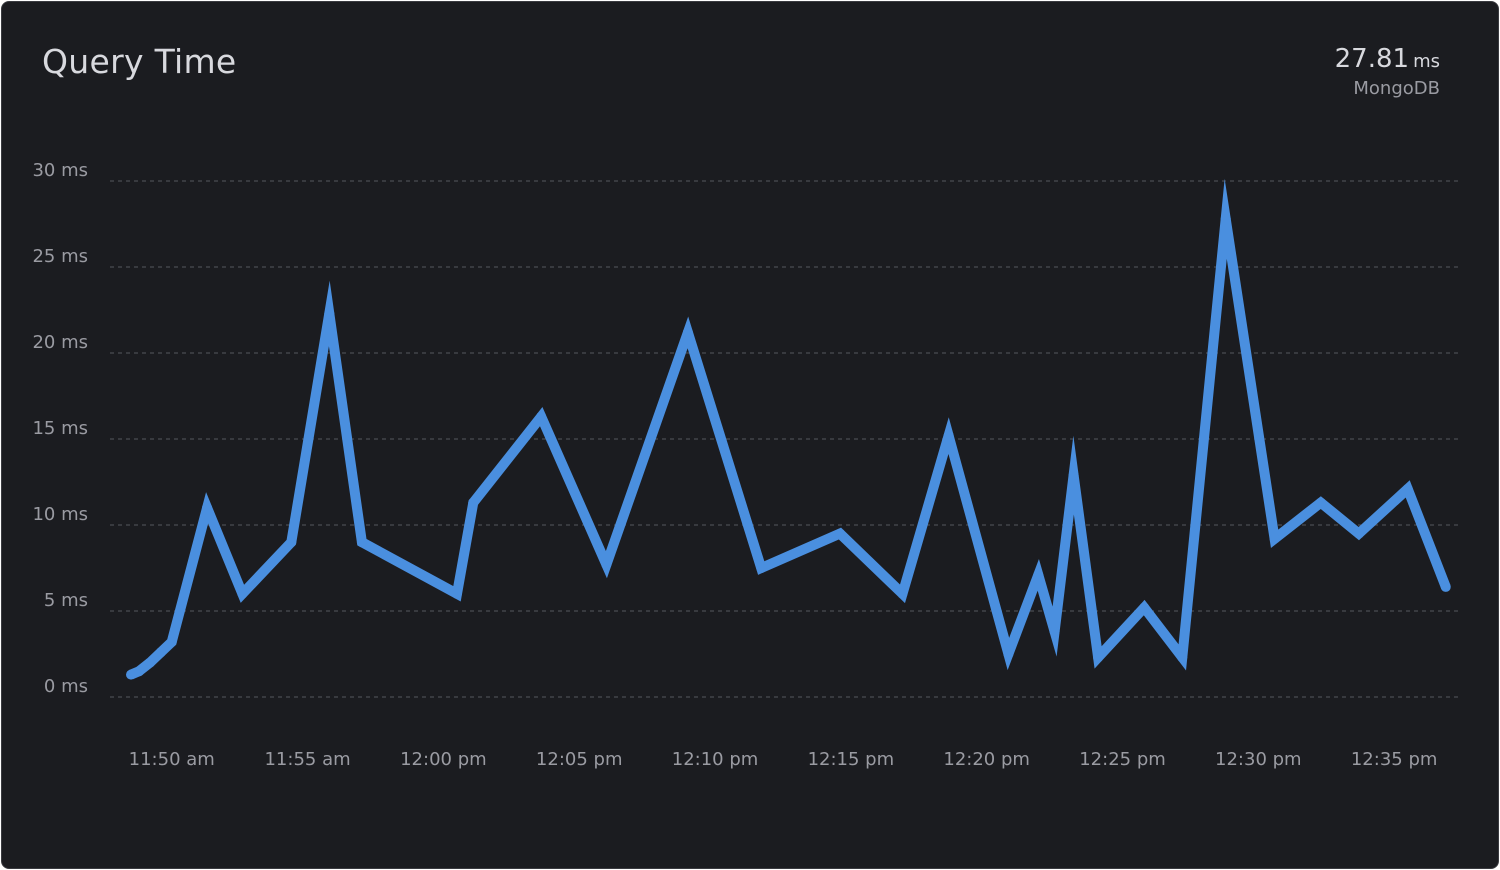  What do you see at coordinates (60, 342) in the screenshot?
I see `y-tick-label: 20 ms` at bounding box center [60, 342].